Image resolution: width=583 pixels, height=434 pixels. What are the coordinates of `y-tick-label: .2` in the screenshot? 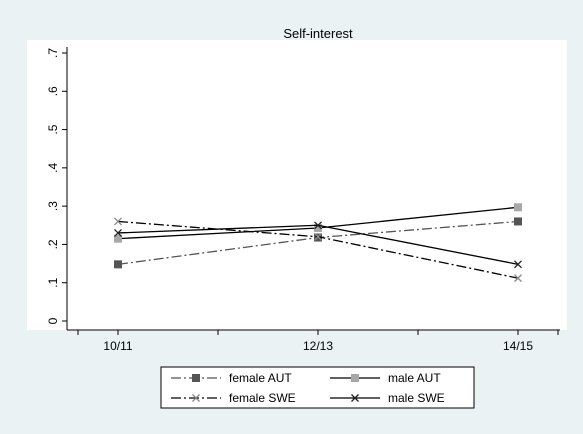 It's located at (53, 244).